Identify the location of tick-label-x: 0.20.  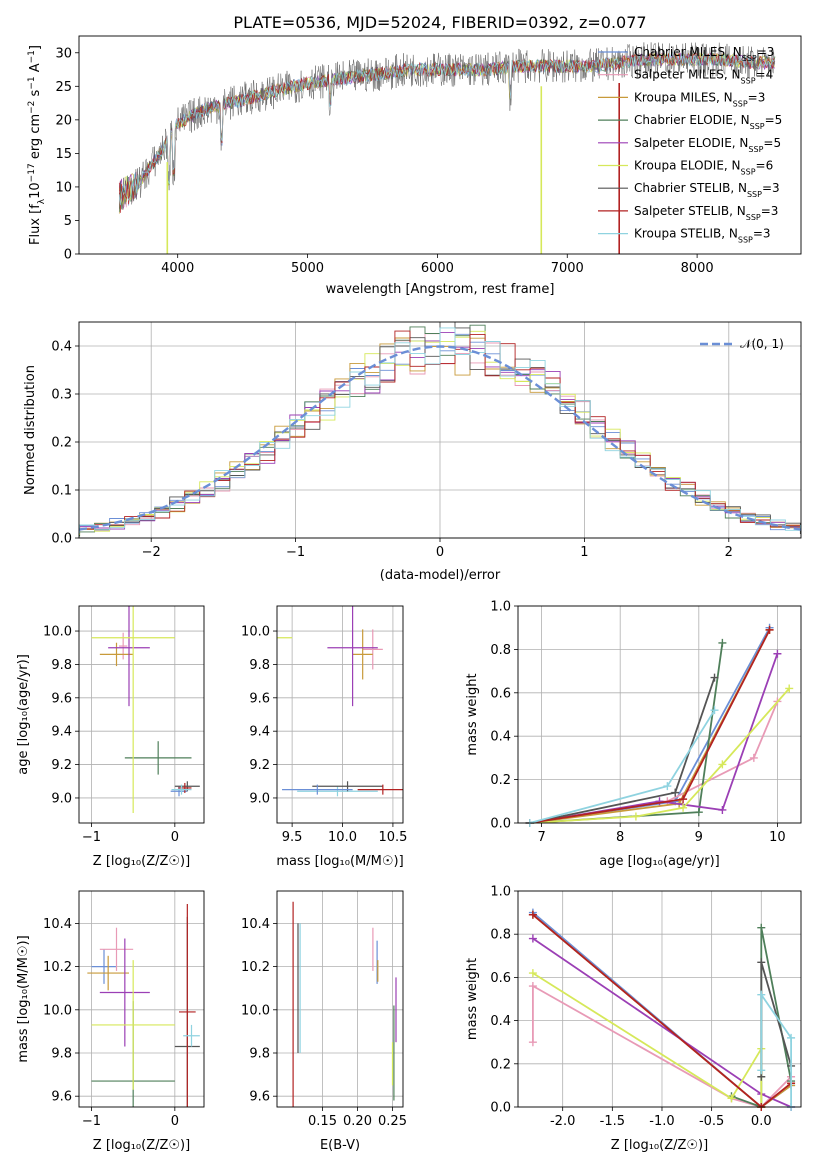
(357, 1121).